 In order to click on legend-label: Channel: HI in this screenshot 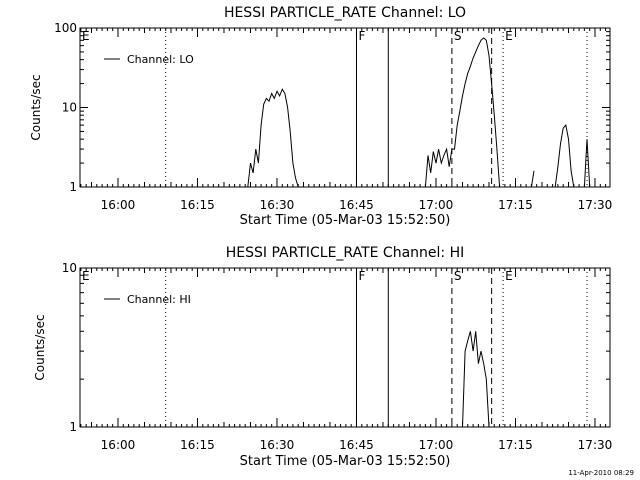, I will do `click(159, 299)`.